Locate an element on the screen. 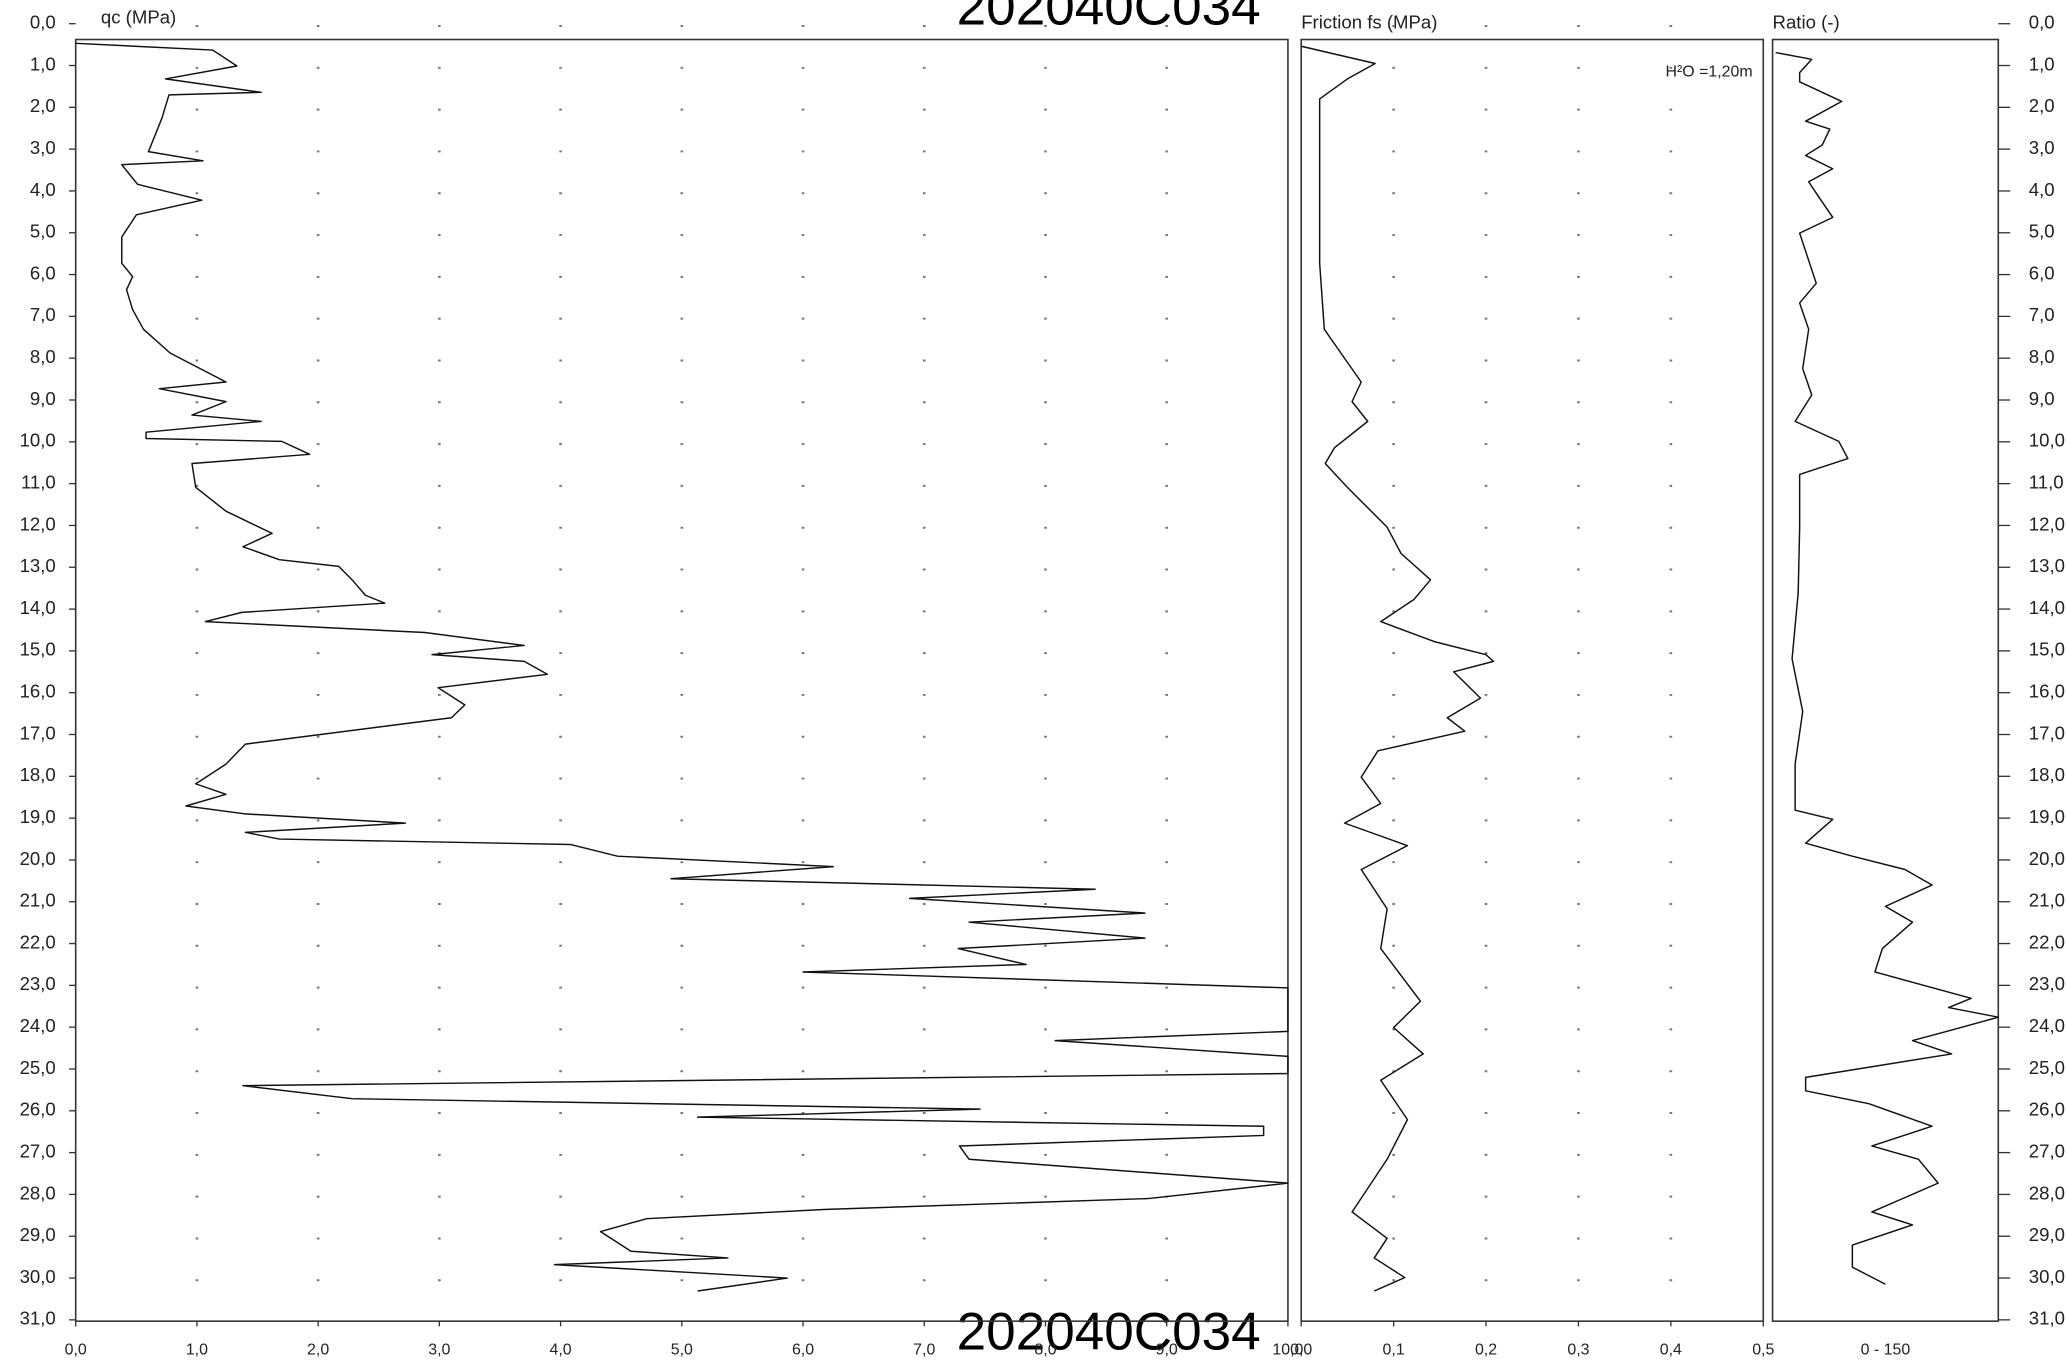 The image size is (2066, 1362). x-tick-label: 1,0 is located at coordinates (197, 1349).